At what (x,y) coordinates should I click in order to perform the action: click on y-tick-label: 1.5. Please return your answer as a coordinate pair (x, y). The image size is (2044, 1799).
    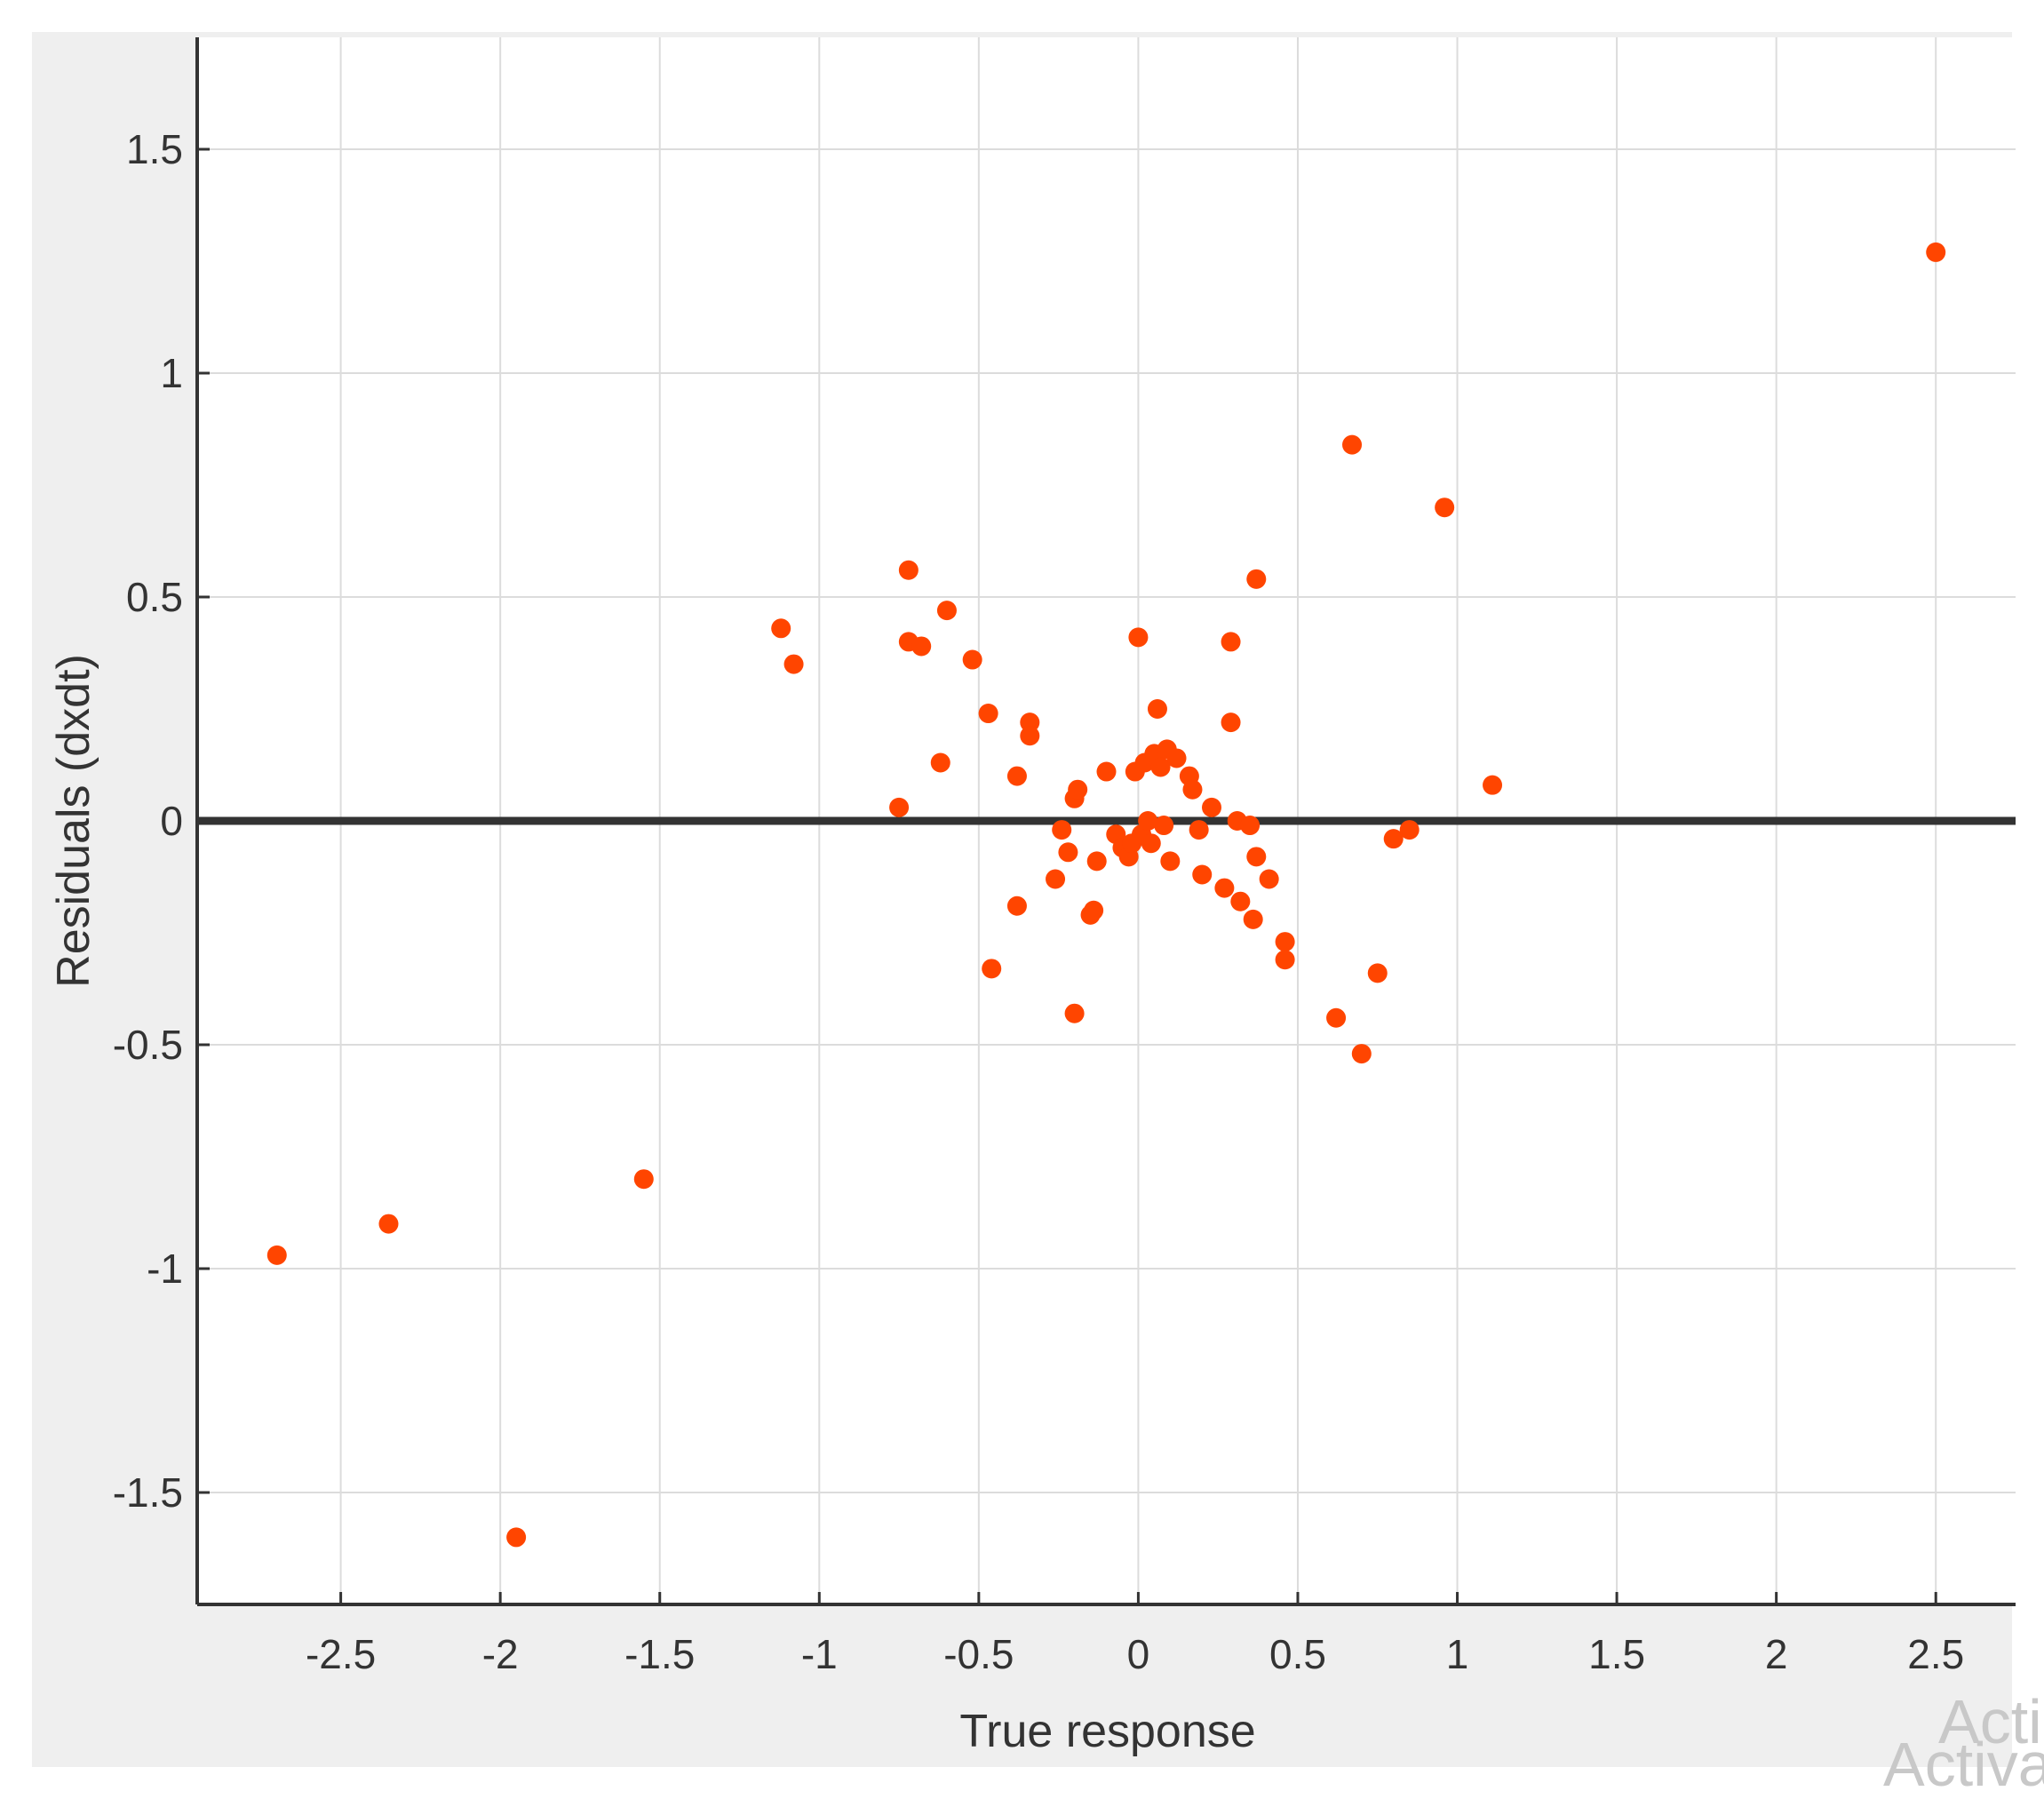
    Looking at the image, I should click on (154, 149).